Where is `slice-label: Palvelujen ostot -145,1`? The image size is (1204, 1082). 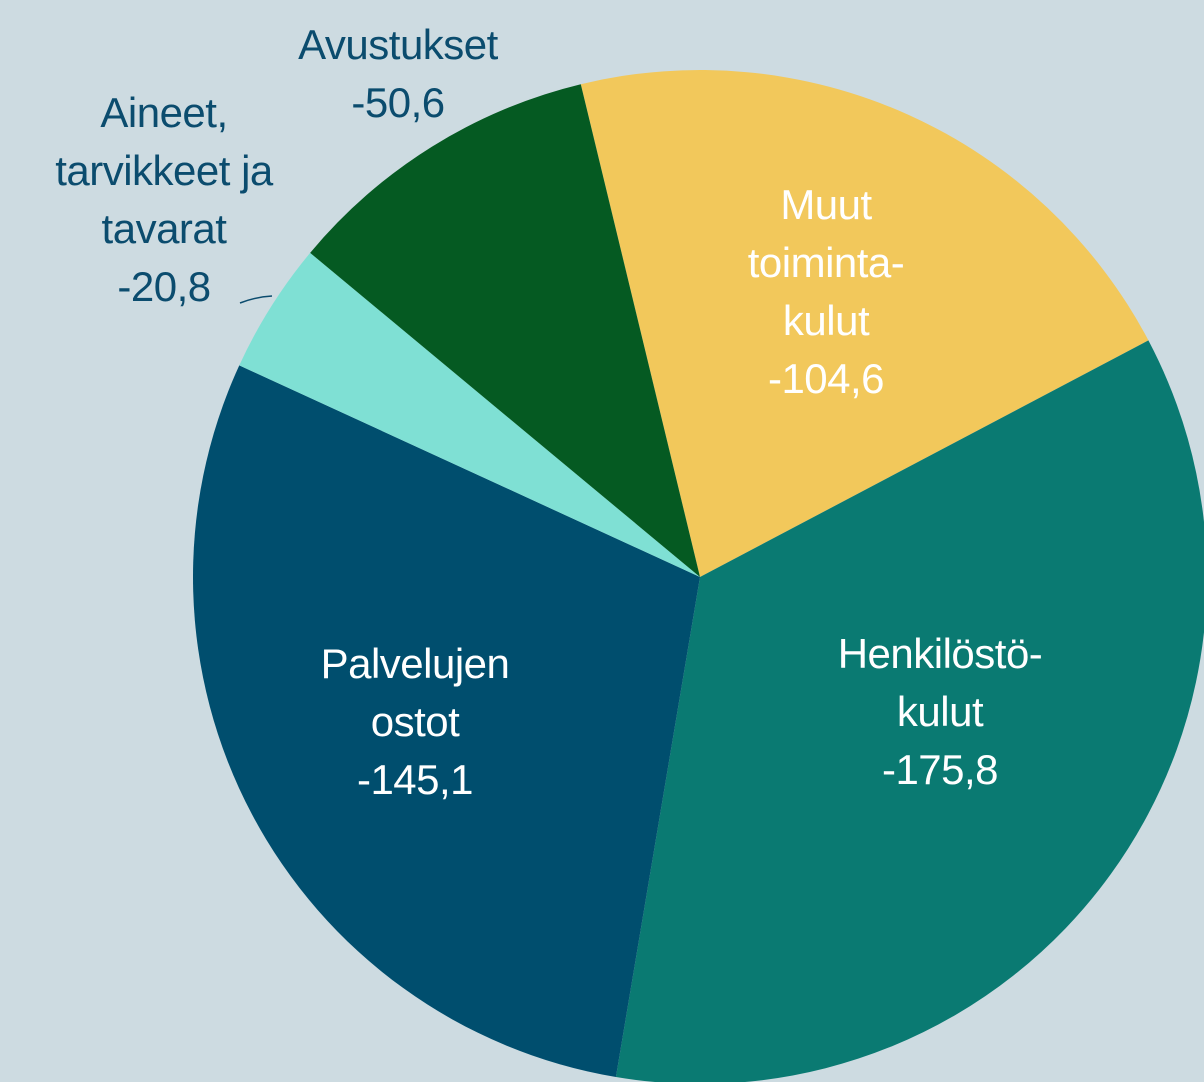
slice-label: Palvelujen ostot -145,1 is located at coordinates (415, 722).